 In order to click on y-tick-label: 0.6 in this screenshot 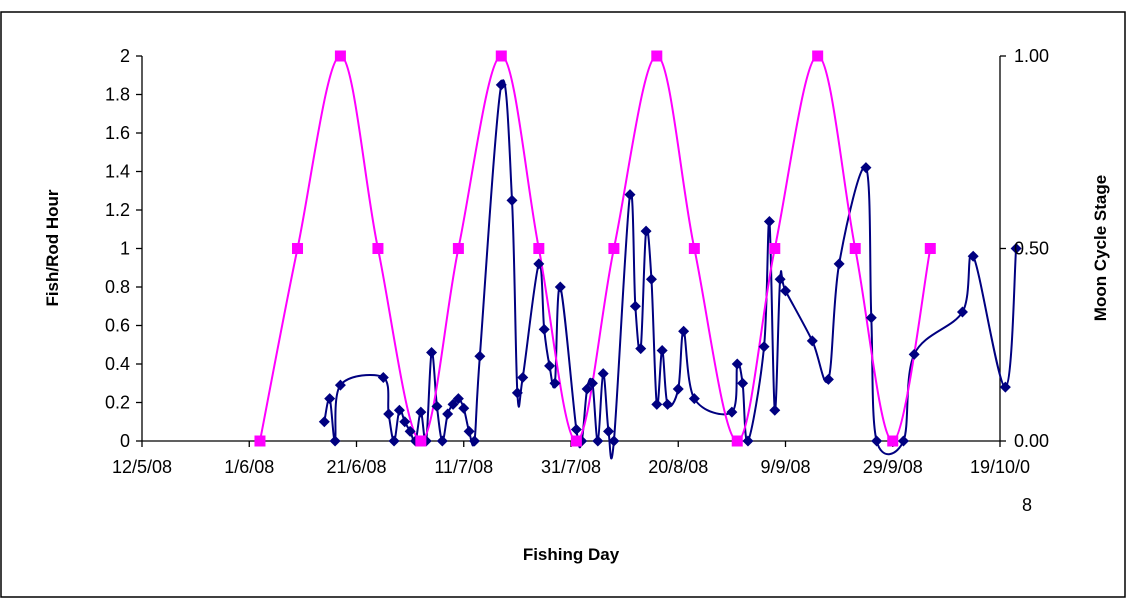, I will do `click(117, 326)`.